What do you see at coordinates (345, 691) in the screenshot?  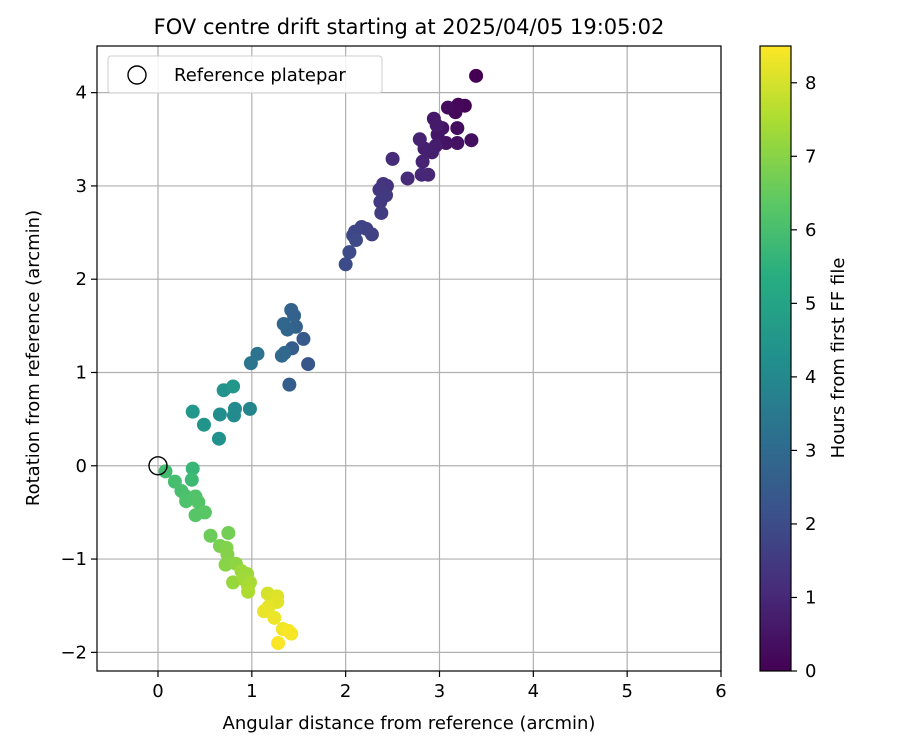 I see `x-tick-label: 2` at bounding box center [345, 691].